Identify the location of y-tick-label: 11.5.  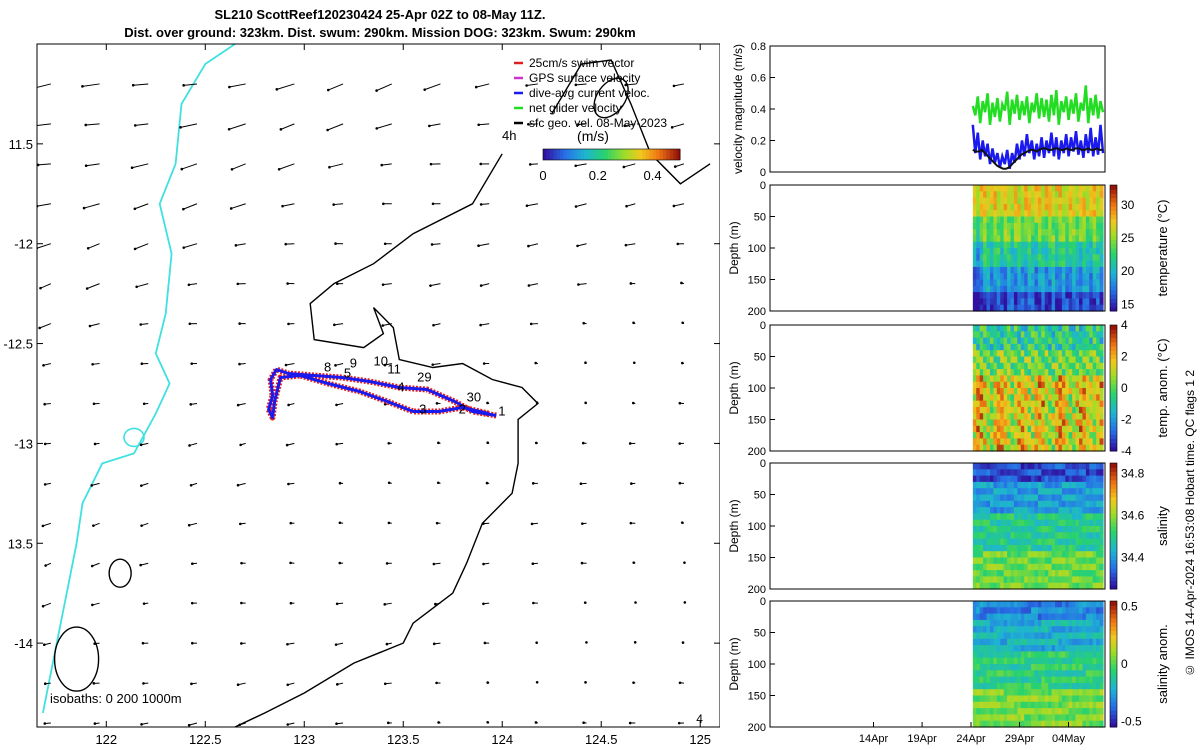
(21, 144).